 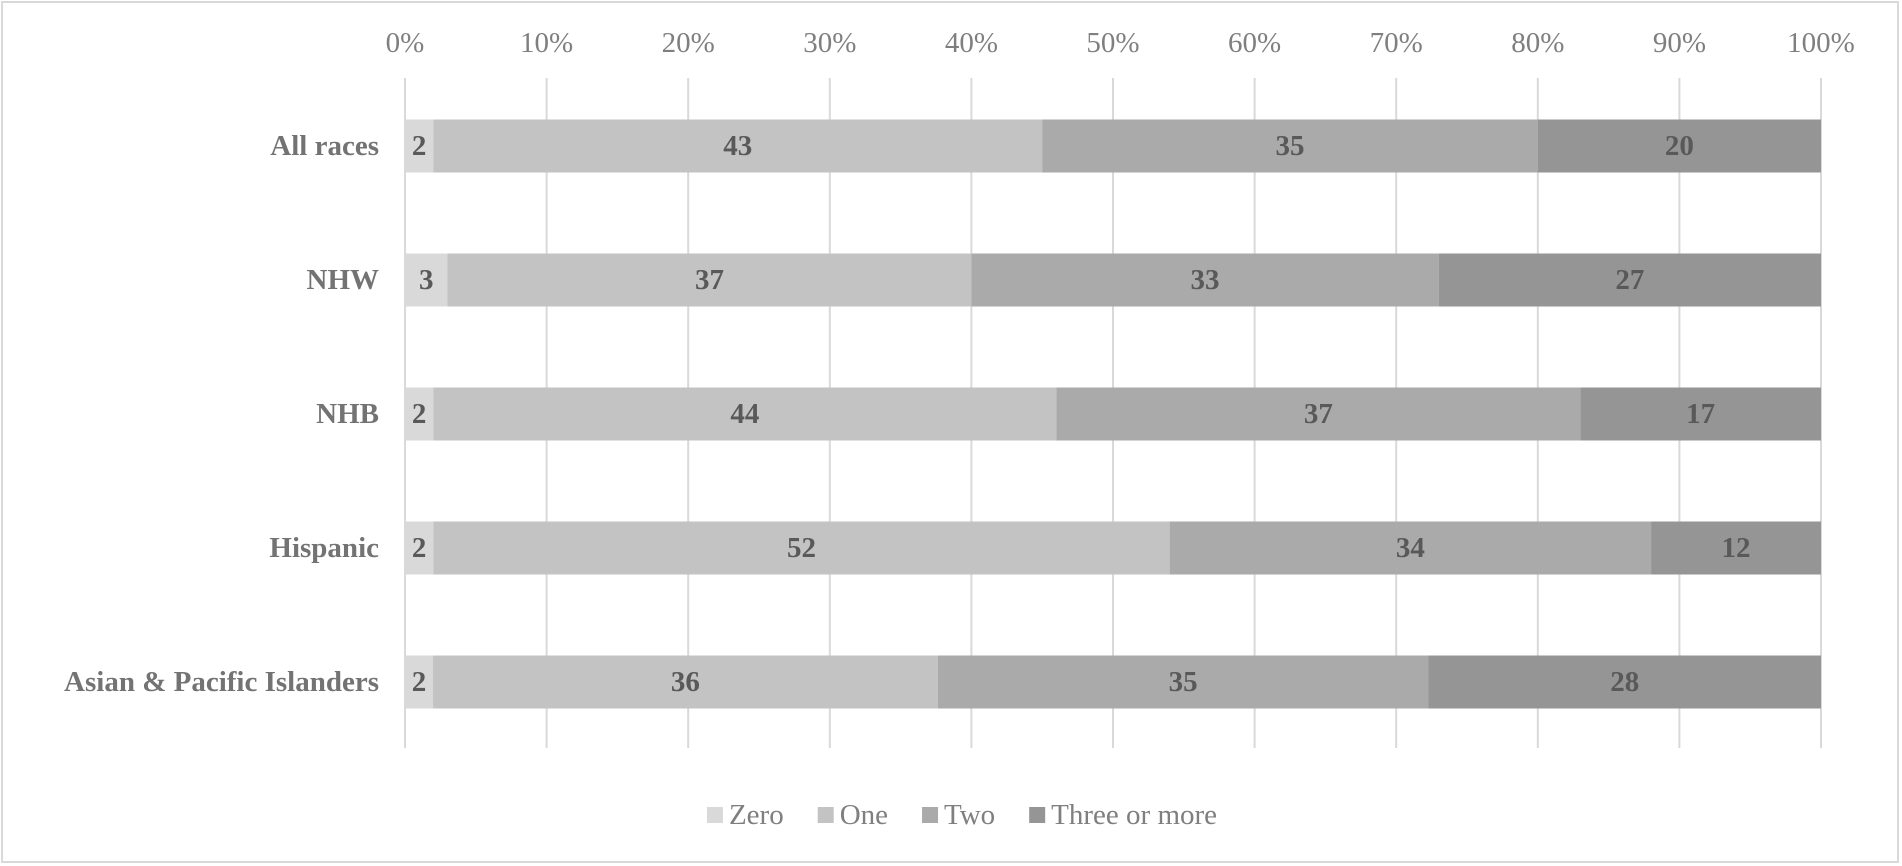 I want to click on x-tick-label: 40%, so click(x=971, y=43).